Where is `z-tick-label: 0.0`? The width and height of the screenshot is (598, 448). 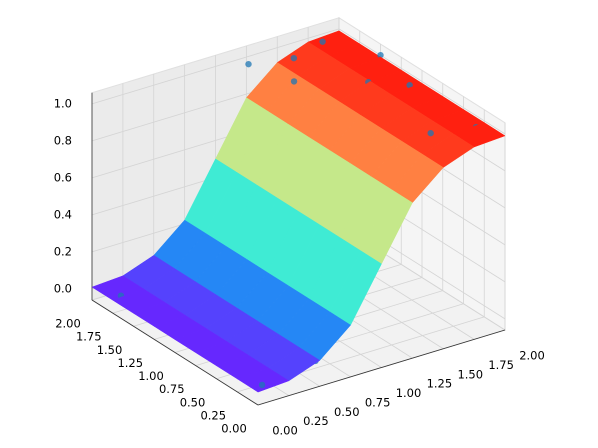
z-tick-label: 0.0 is located at coordinates (63, 288).